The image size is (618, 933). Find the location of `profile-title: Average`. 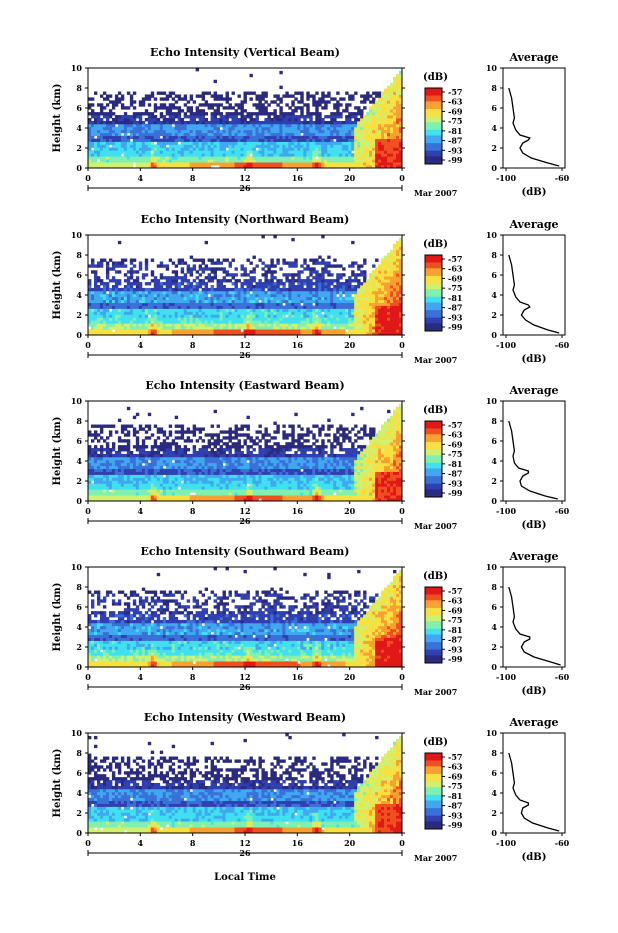

profile-title: Average is located at coordinates (533, 57).